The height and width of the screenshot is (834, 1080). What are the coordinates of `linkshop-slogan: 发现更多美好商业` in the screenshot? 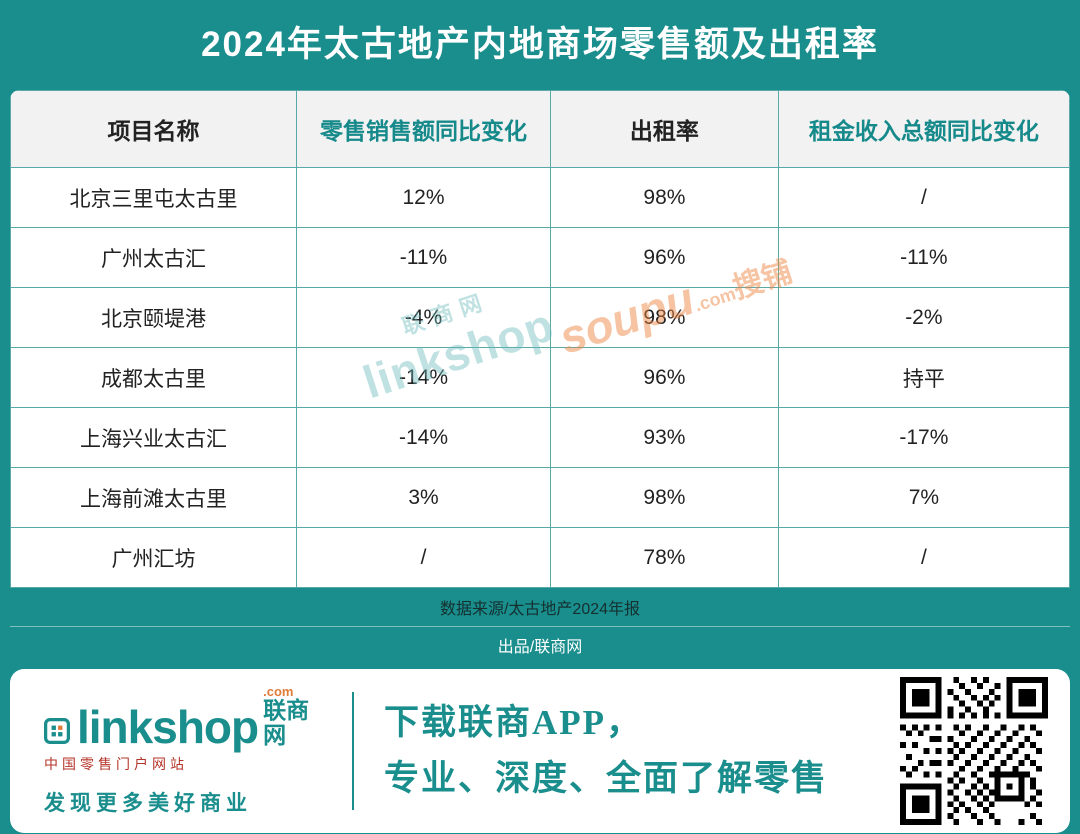 It's located at (148, 804).